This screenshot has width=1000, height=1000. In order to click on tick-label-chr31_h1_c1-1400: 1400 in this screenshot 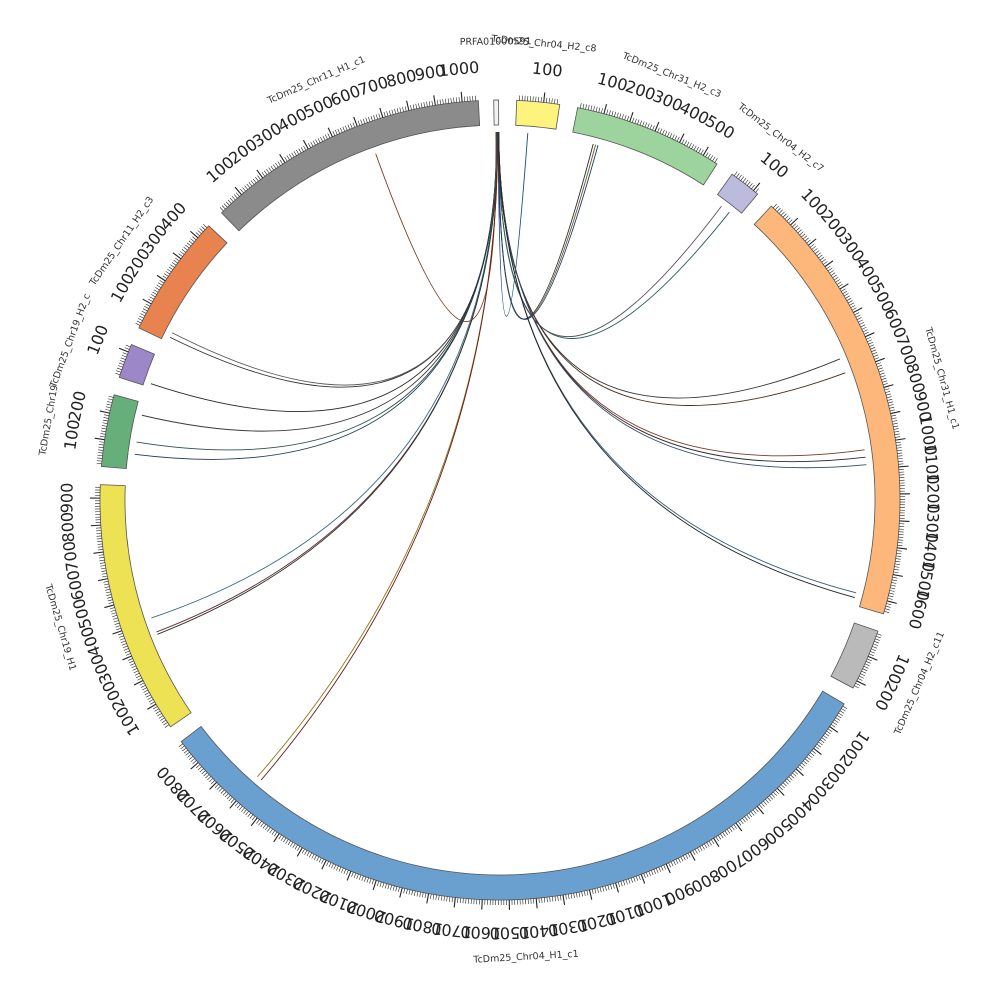, I will do `click(930, 551)`.